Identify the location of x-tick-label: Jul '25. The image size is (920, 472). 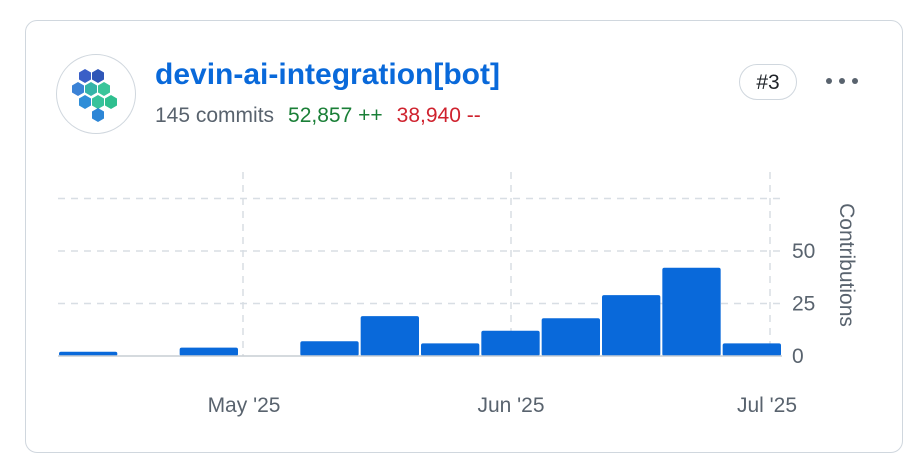
(767, 405).